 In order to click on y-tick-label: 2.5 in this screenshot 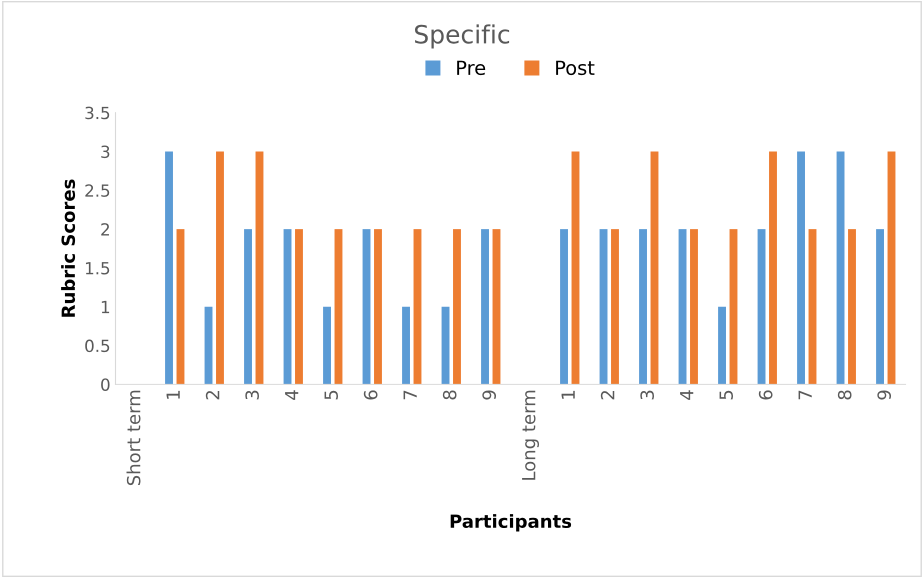, I will do `click(97, 190)`.